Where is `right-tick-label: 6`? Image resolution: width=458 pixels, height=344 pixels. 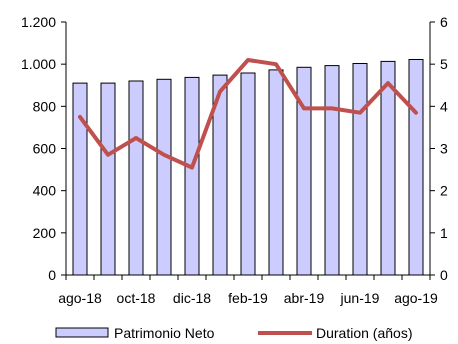 right-tick-label: 6 is located at coordinates (444, 22).